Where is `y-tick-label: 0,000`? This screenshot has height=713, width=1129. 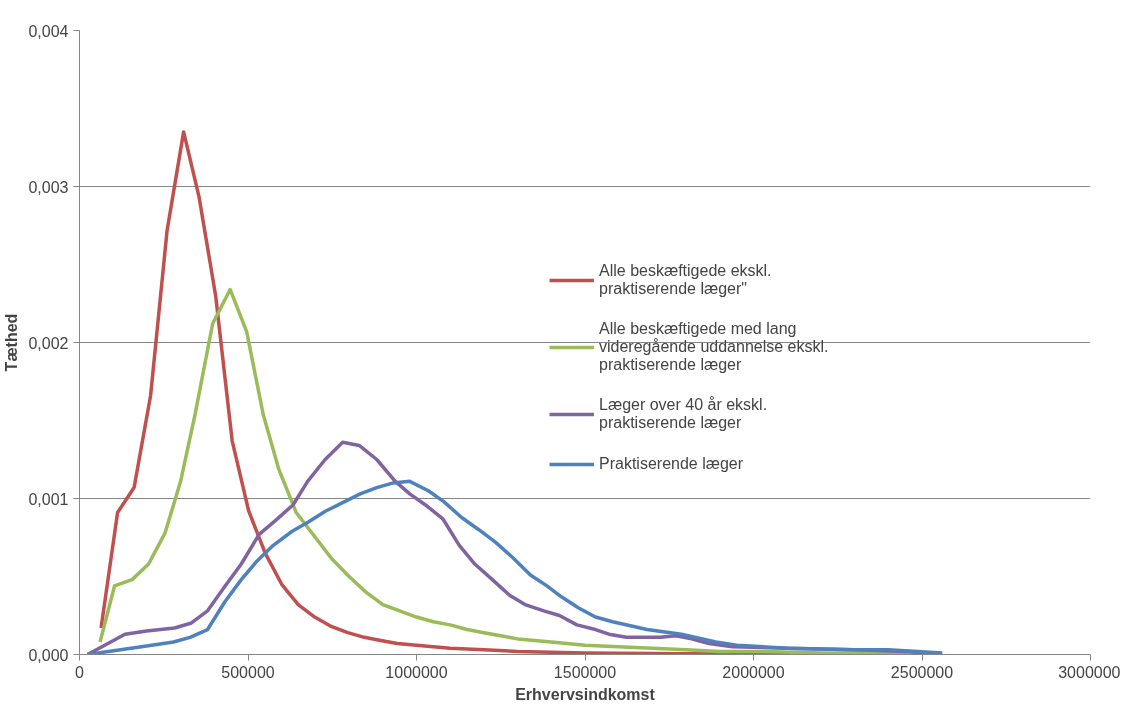
y-tick-label: 0,000 is located at coordinates (48, 655).